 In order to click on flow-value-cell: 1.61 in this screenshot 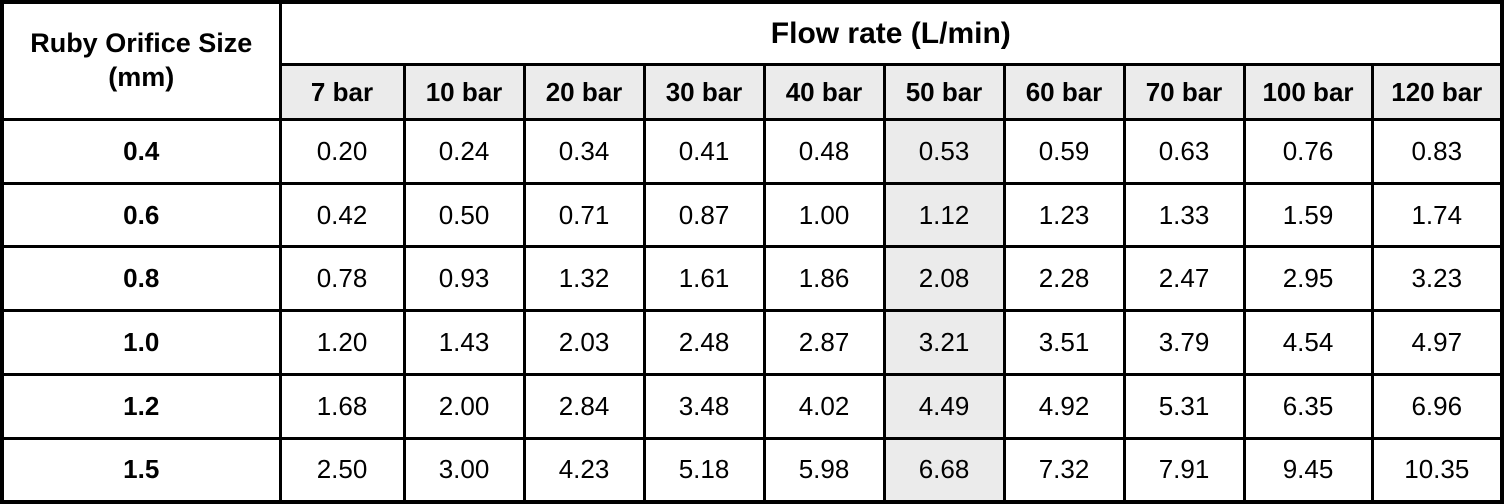, I will do `click(704, 279)`.